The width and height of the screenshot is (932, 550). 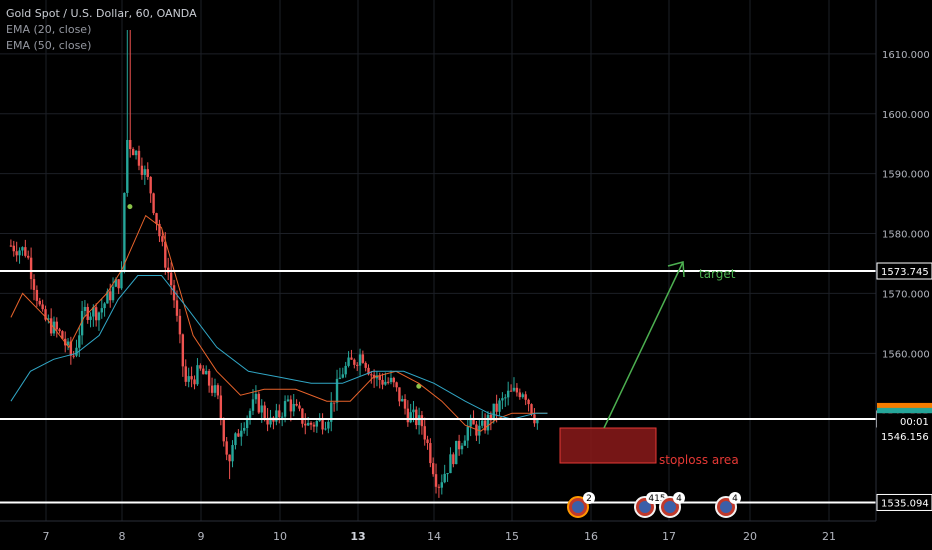 I want to click on time-tick-label: 21, so click(x=829, y=536).